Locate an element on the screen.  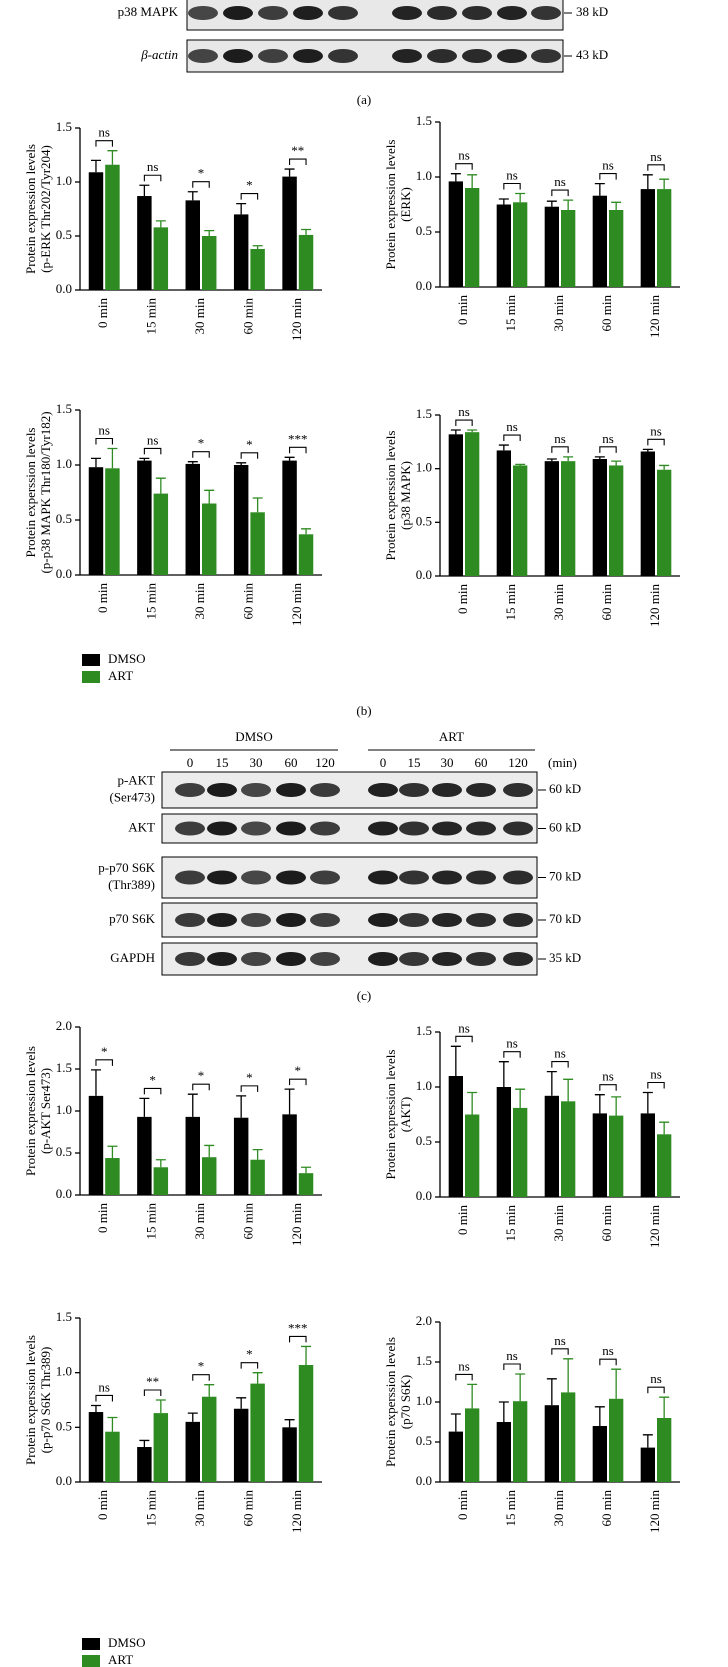
y-axis-label: (p-ERK Thr202/Tyr204) is located at coordinates (45, 209).